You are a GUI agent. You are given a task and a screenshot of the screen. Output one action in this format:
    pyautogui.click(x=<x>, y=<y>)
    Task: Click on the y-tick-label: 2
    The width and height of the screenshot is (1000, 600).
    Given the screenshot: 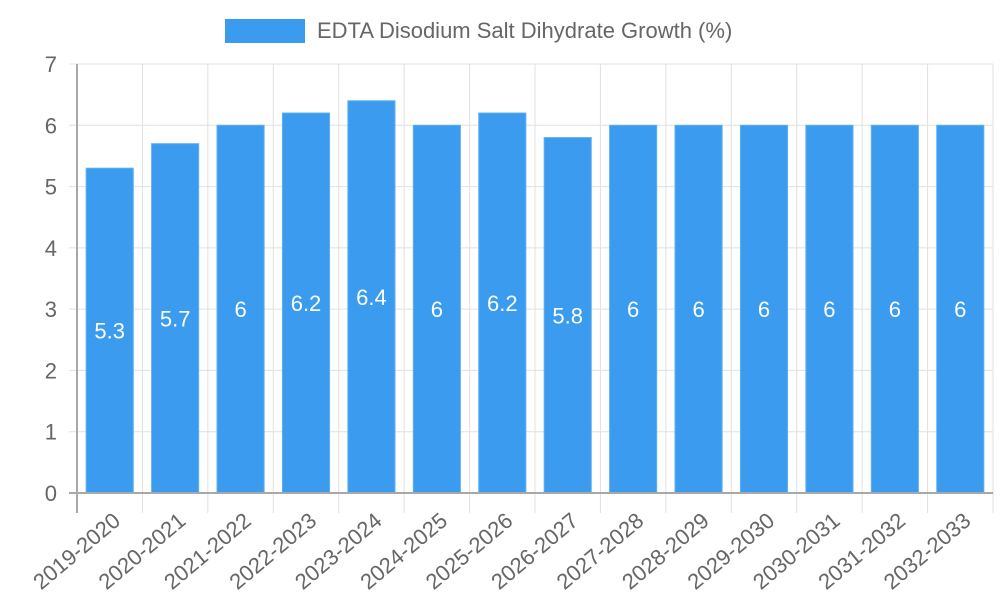 What is the action you would take?
    pyautogui.click(x=51, y=370)
    